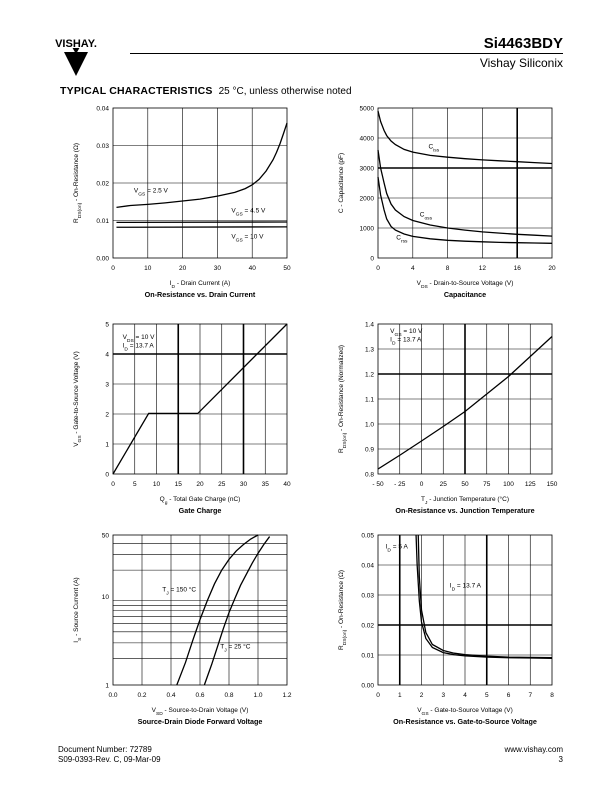 The height and width of the screenshot is (792, 612). Describe the element at coordinates (369, 399) in the screenshot. I see `y-tick-label: 1.1` at that location.